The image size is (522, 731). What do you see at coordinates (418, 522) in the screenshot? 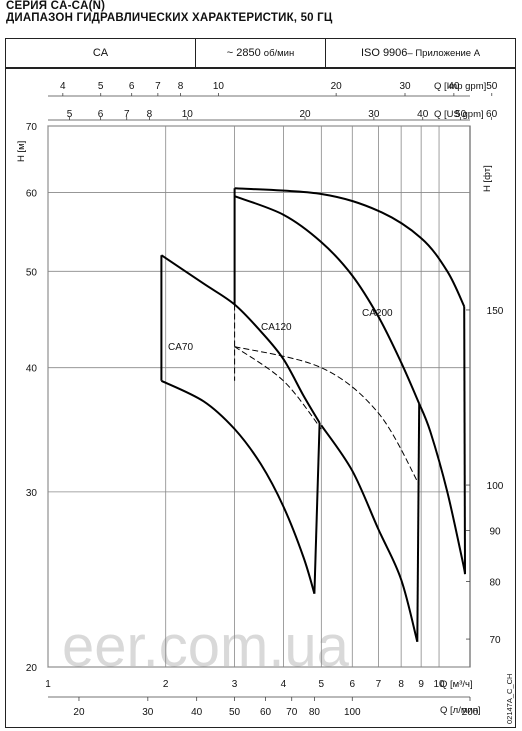
I see `ca120-right-boundary` at bounding box center [418, 522].